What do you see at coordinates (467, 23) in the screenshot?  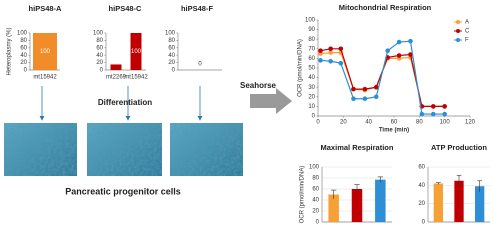 I see `legend-label: A` at bounding box center [467, 23].